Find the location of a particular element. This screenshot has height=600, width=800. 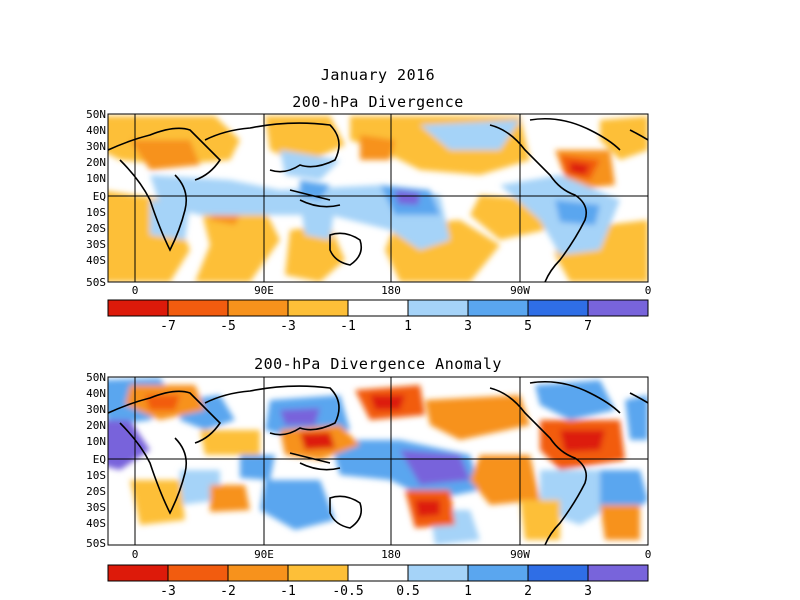

colorbar-label: 5 is located at coordinates (528, 326).